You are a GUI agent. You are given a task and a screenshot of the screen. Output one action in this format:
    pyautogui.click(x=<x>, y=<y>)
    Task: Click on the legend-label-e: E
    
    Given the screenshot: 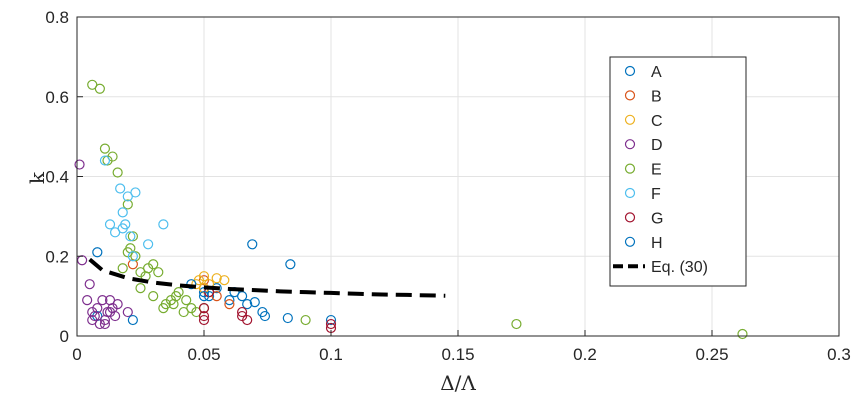 What is the action you would take?
    pyautogui.click(x=656, y=170)
    